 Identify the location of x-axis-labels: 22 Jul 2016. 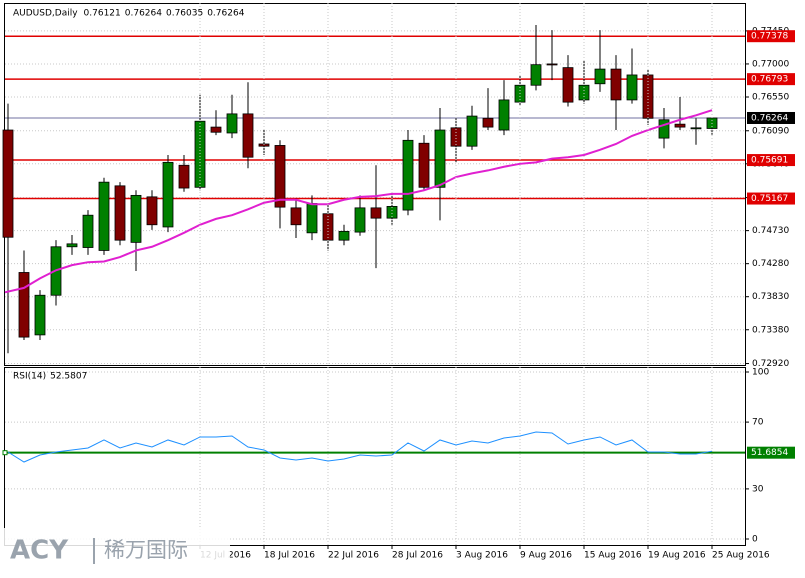
(353, 556).